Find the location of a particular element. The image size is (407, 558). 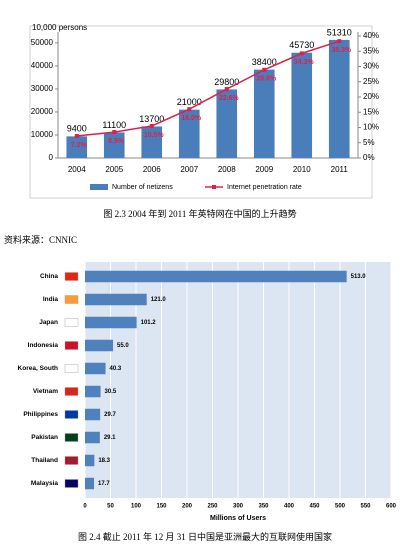

y2-tick-label: 30% is located at coordinates (371, 66).